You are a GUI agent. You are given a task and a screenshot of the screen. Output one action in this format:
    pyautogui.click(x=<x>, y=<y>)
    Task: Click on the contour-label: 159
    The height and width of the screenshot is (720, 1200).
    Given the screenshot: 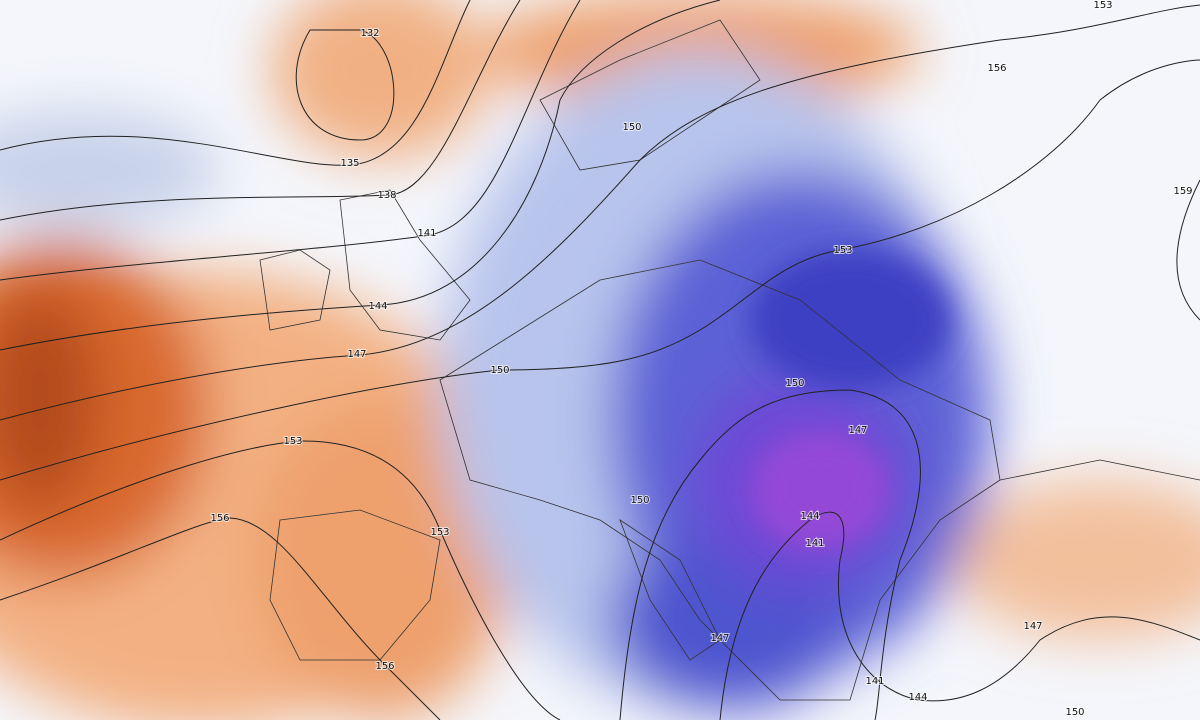 What is the action you would take?
    pyautogui.click(x=1182, y=191)
    